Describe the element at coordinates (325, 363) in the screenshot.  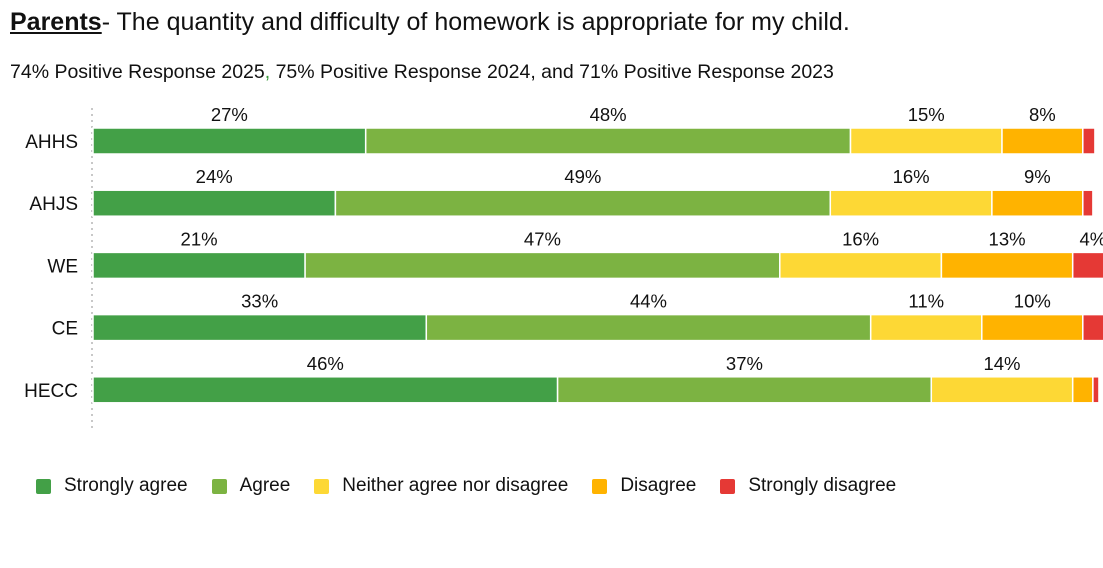
I see `data-label: 46%` at that location.